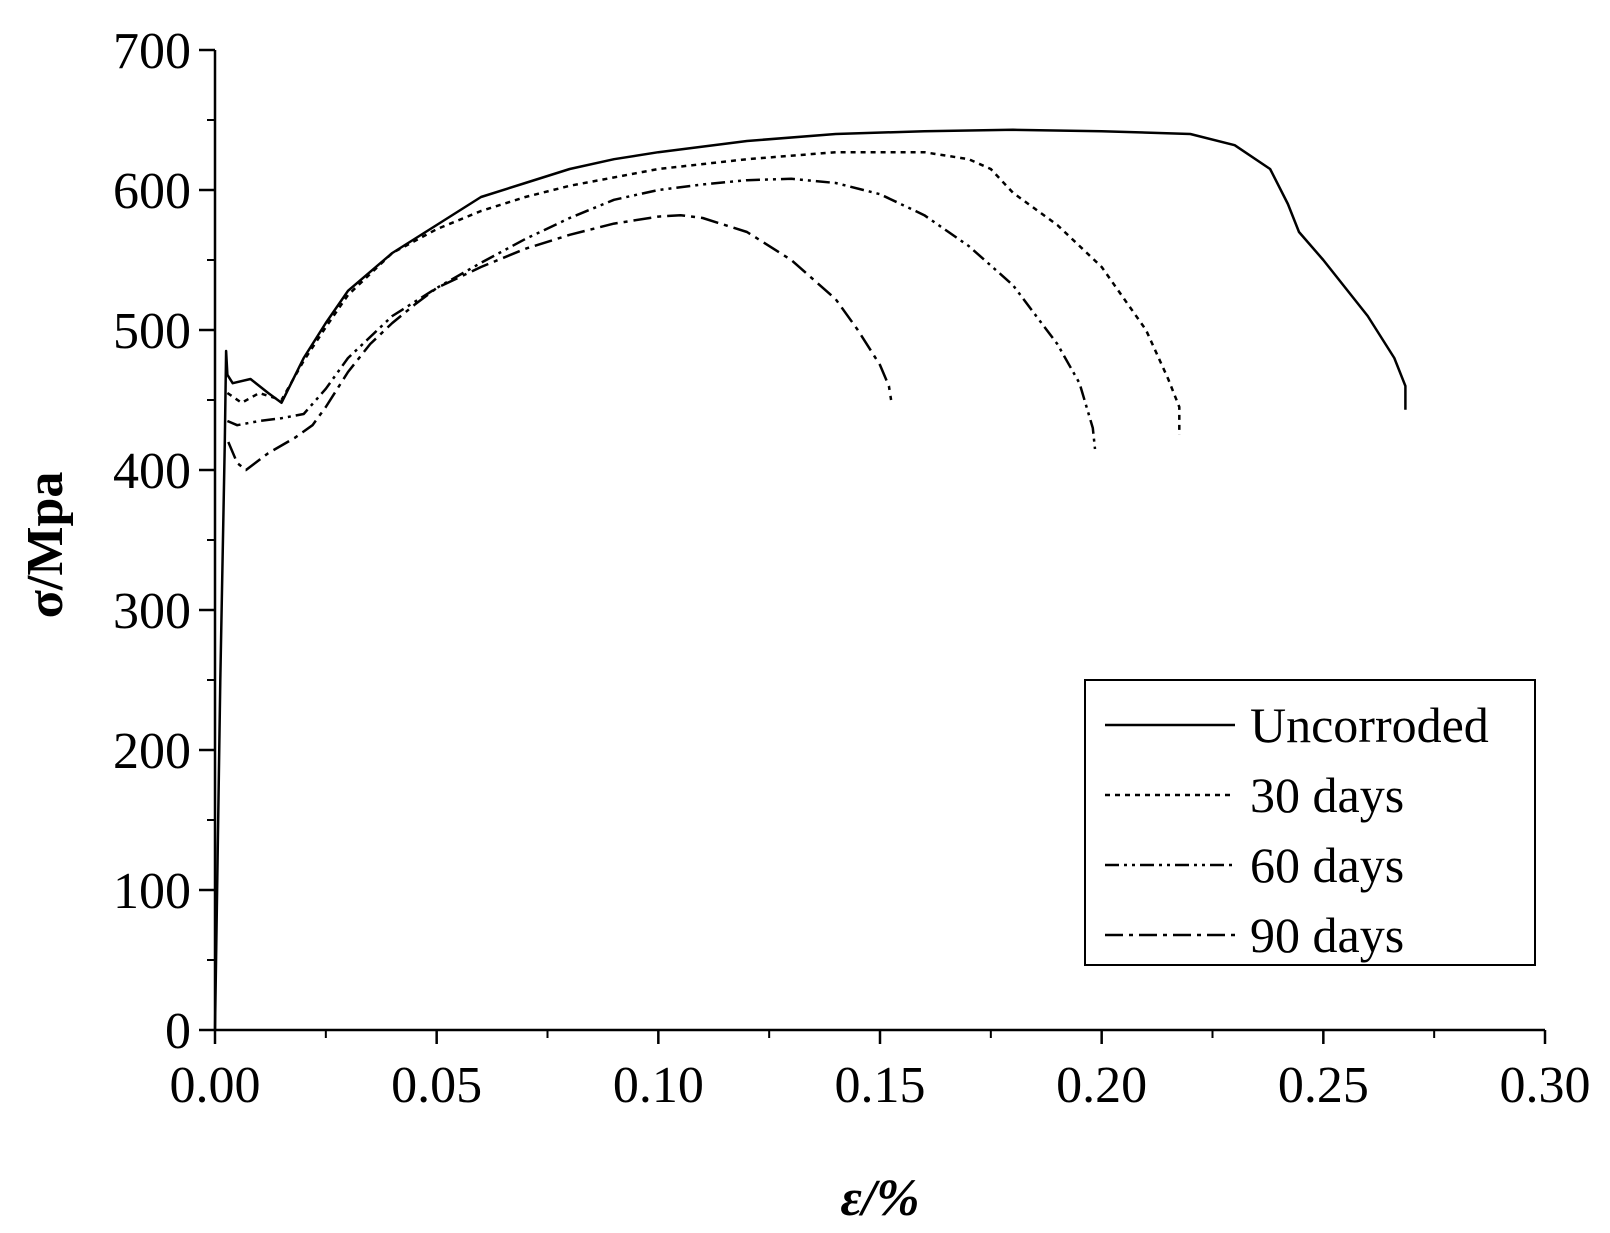 Image resolution: width=1610 pixels, height=1233 pixels. I want to click on legend-label: Uncorroded, so click(1369, 725).